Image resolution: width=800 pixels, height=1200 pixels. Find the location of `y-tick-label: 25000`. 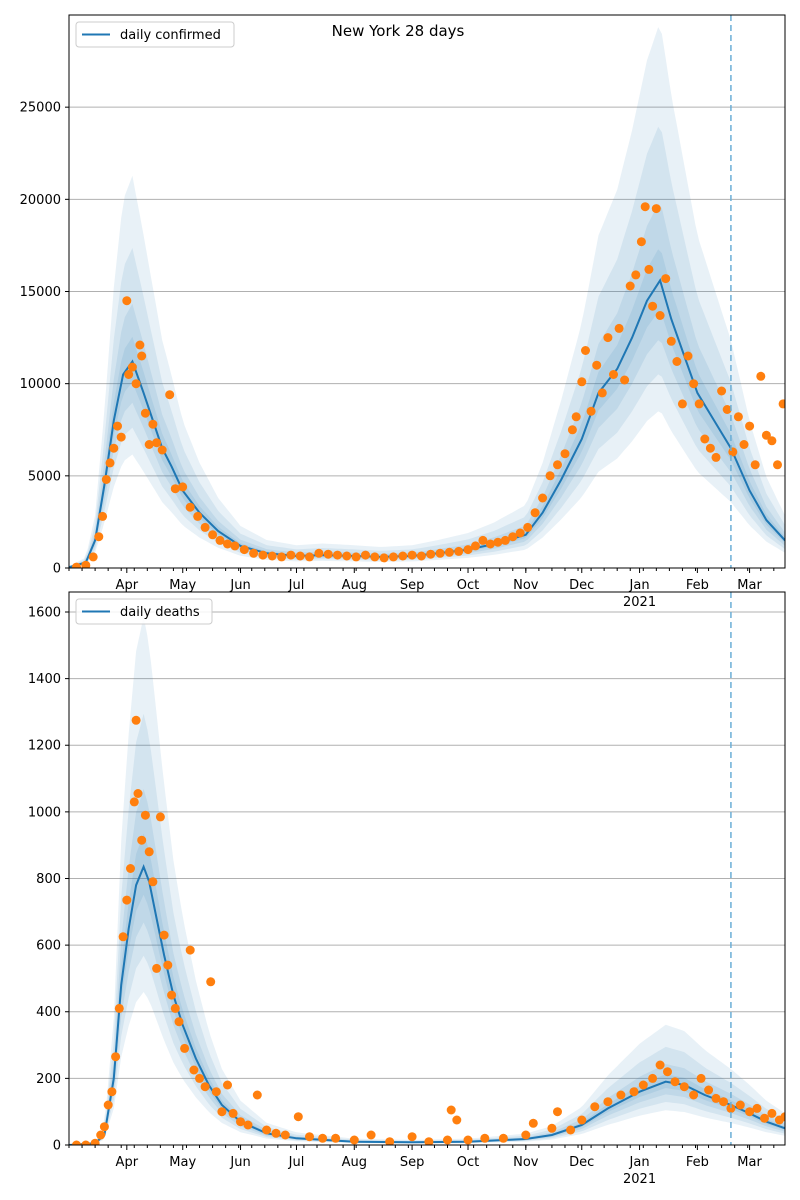

y-tick-label: 25000 is located at coordinates (40, 108).